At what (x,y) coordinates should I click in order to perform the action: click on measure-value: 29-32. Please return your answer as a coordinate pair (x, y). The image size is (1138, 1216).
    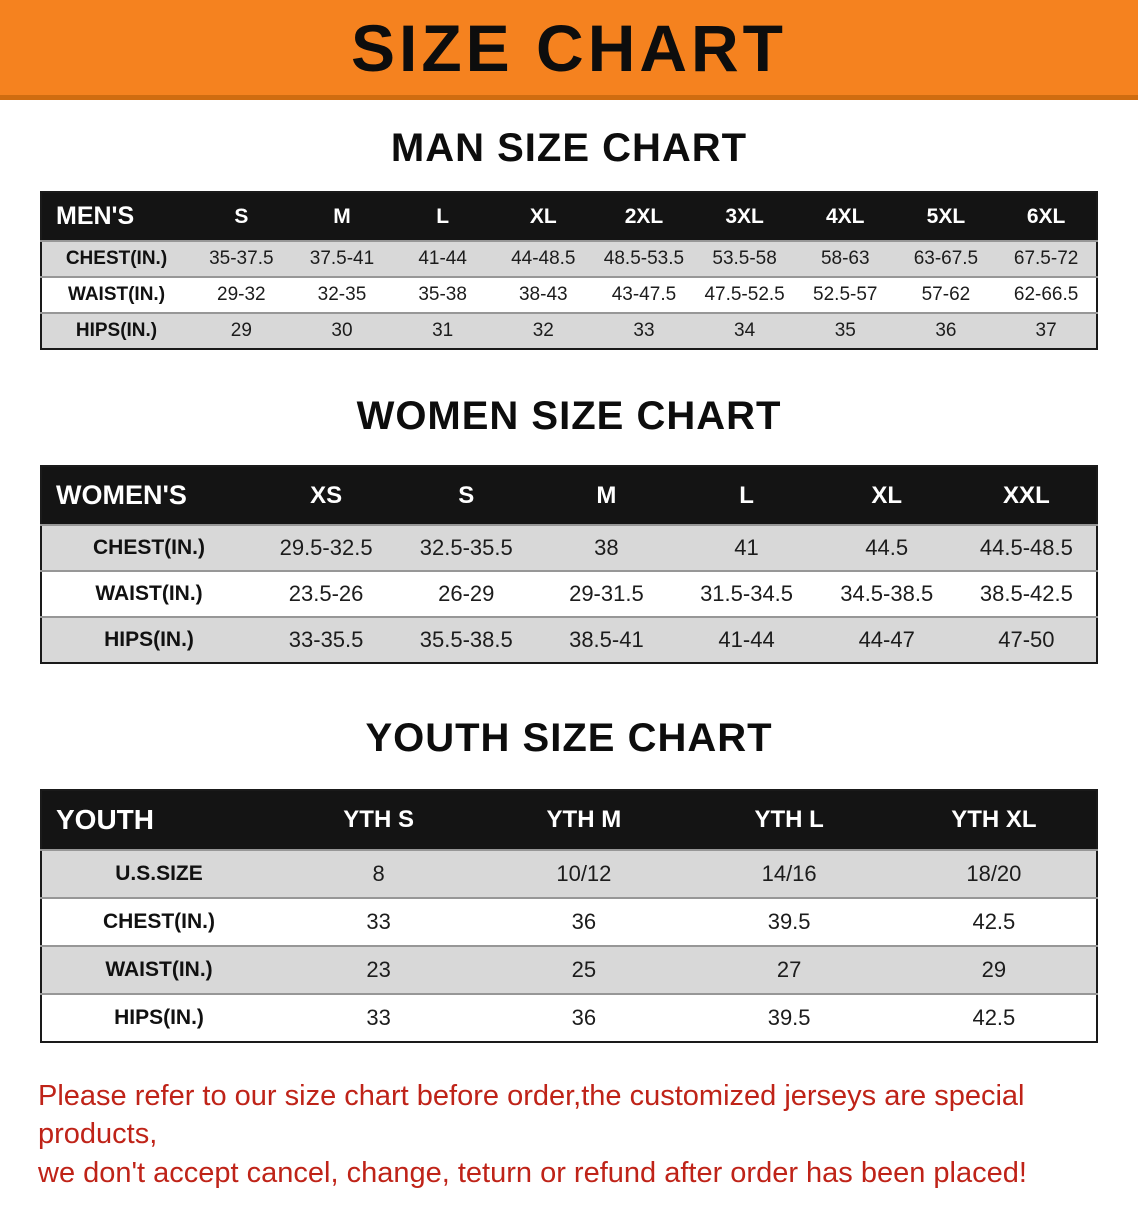
    Looking at the image, I should click on (241, 294).